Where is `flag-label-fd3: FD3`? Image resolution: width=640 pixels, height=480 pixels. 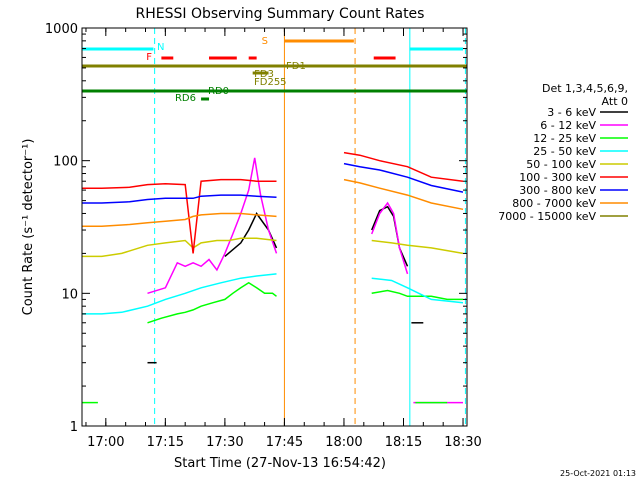
flag-label-fd3: FD3 is located at coordinates (264, 74).